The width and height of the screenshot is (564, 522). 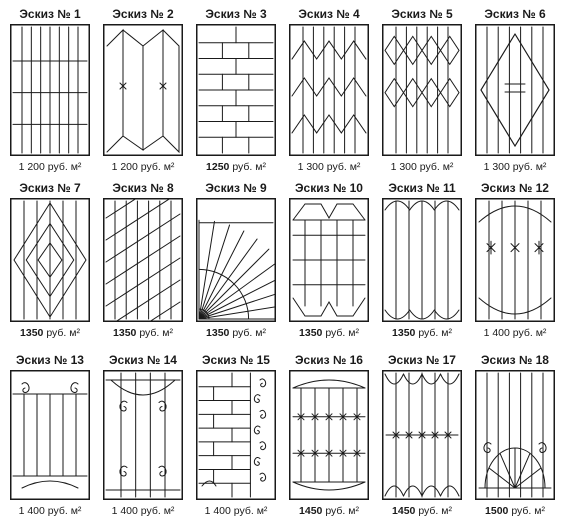 I want to click on sketch-card: Эскиз № 11 1350 руб. м², so click(x=422, y=265).